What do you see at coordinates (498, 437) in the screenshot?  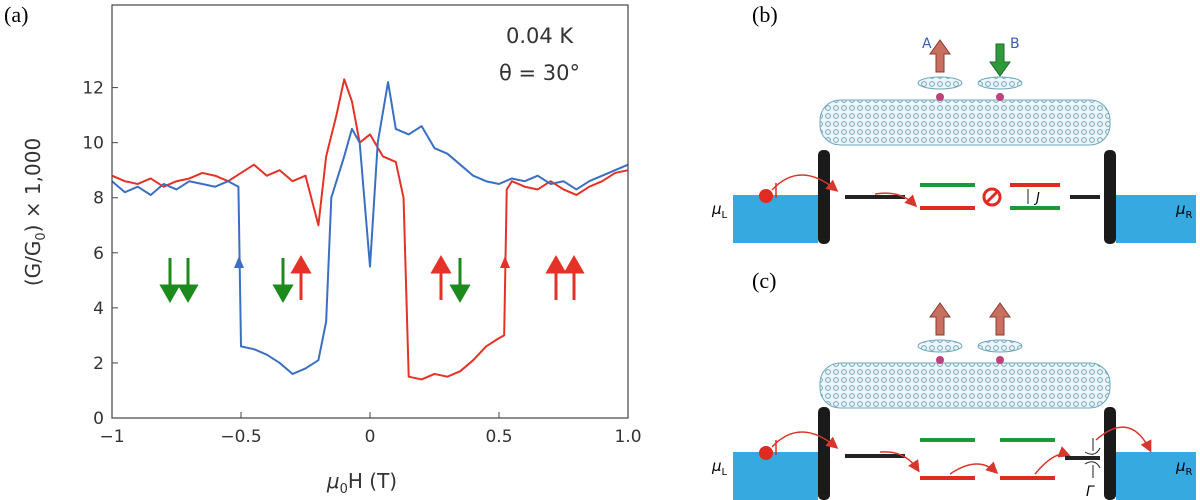 I see `x-tick-label: 0.5` at bounding box center [498, 437].